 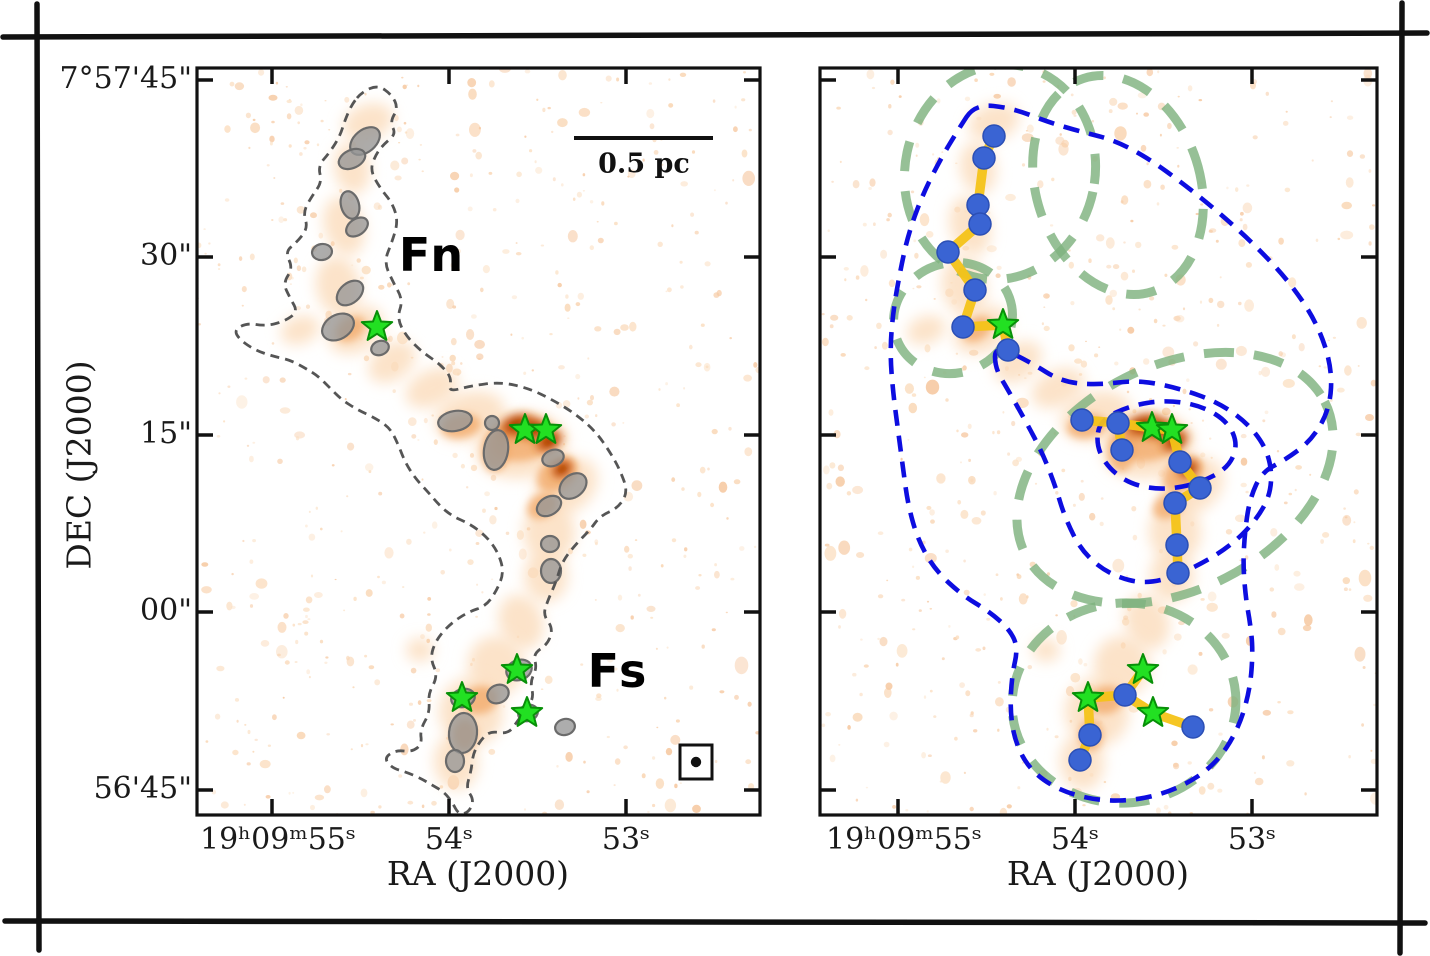 I want to click on region-label-fs: Fs, so click(x=617, y=671).